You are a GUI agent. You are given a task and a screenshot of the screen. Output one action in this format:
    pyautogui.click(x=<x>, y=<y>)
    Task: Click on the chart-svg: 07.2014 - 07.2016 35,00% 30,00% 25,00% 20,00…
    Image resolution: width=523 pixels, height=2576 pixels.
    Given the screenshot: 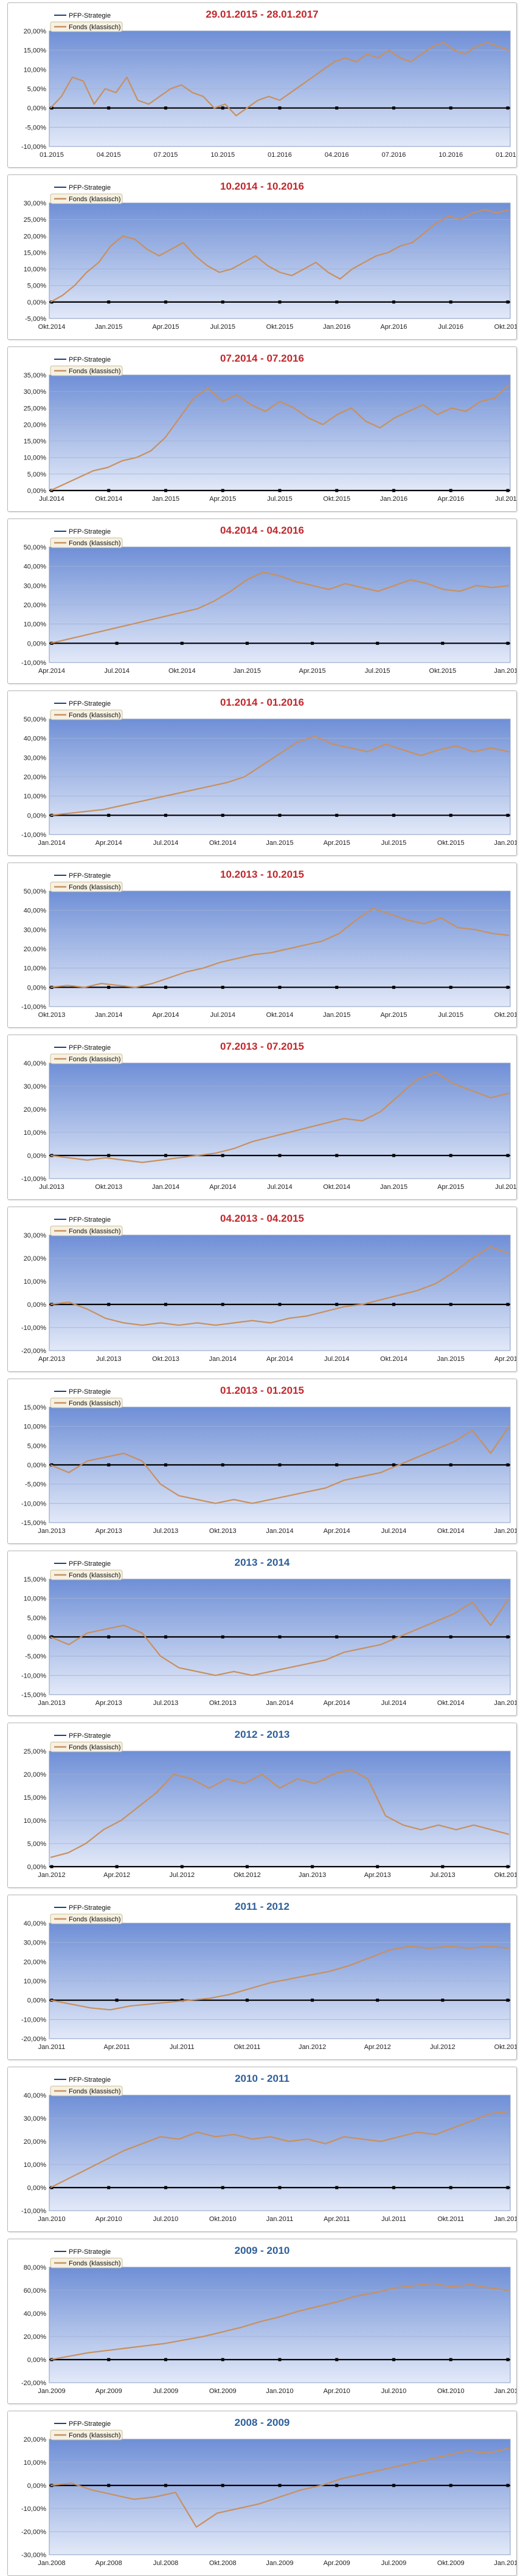 What is the action you would take?
    pyautogui.click(x=270, y=428)
    